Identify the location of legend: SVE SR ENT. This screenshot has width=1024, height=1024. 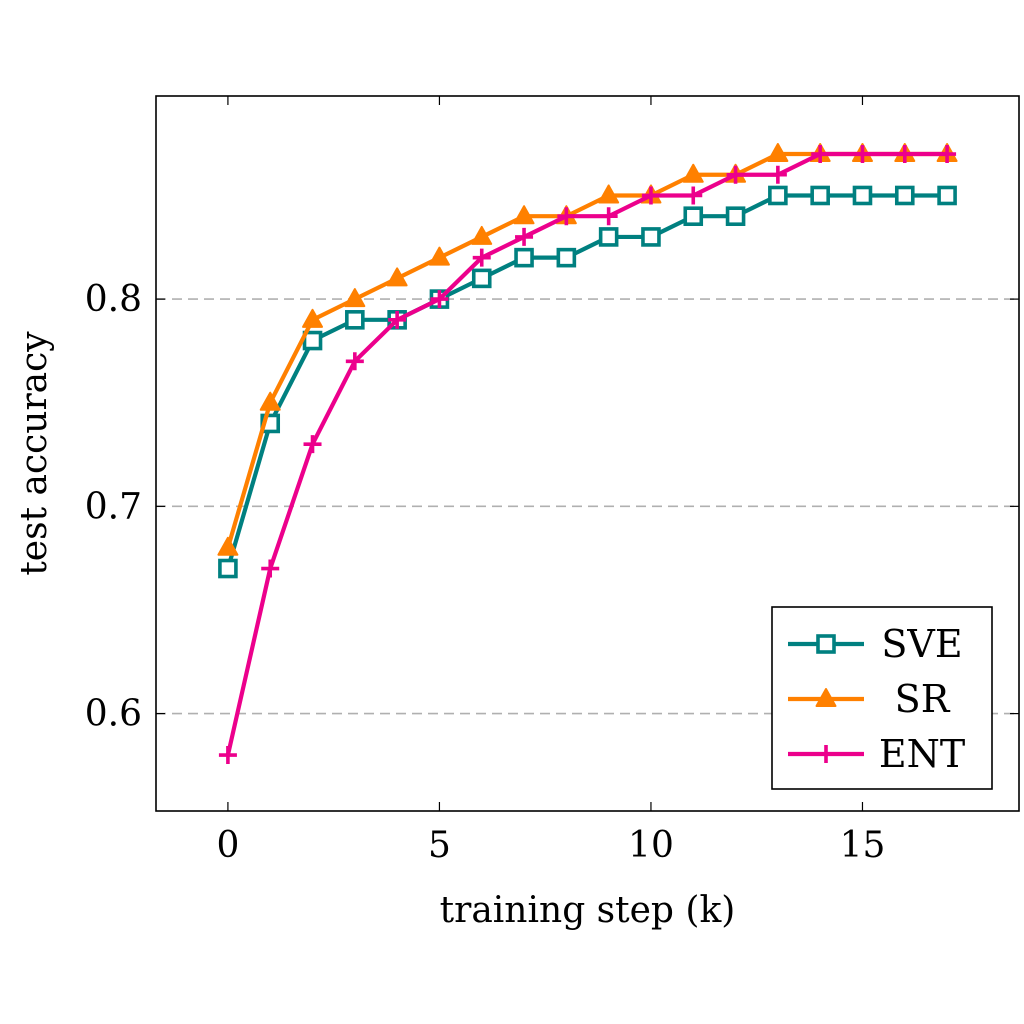
(882, 698).